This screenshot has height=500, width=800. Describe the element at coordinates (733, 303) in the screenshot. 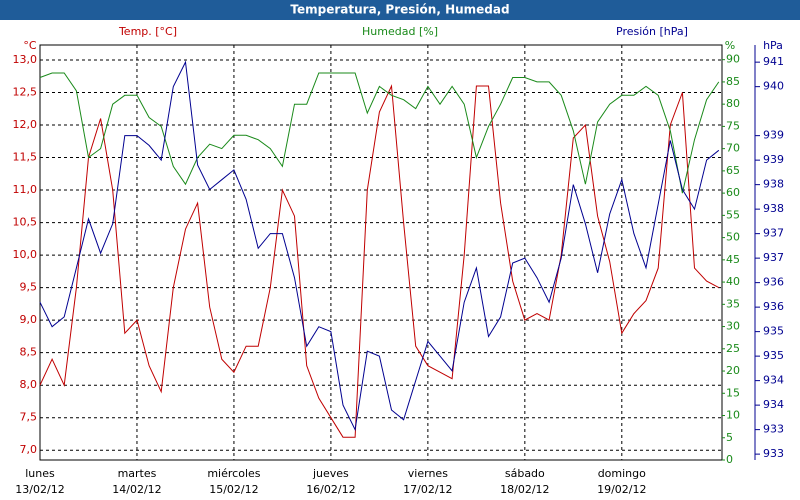

I see `y2-tick-label: 35` at that location.